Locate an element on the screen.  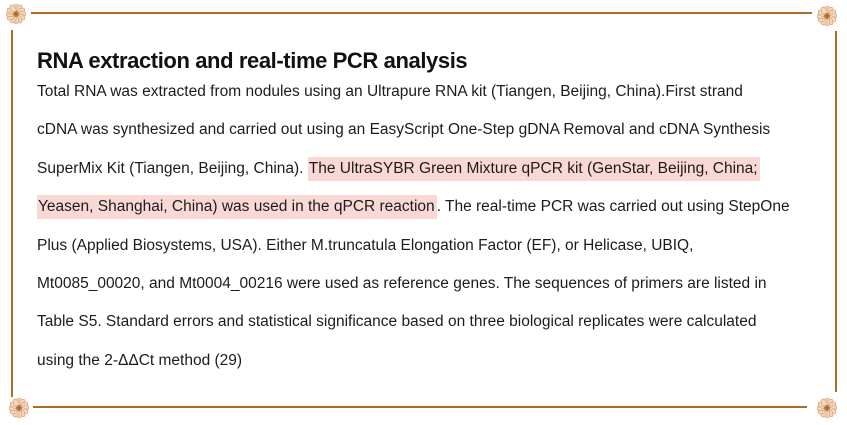
frame-border-bottom is located at coordinates (420, 407).